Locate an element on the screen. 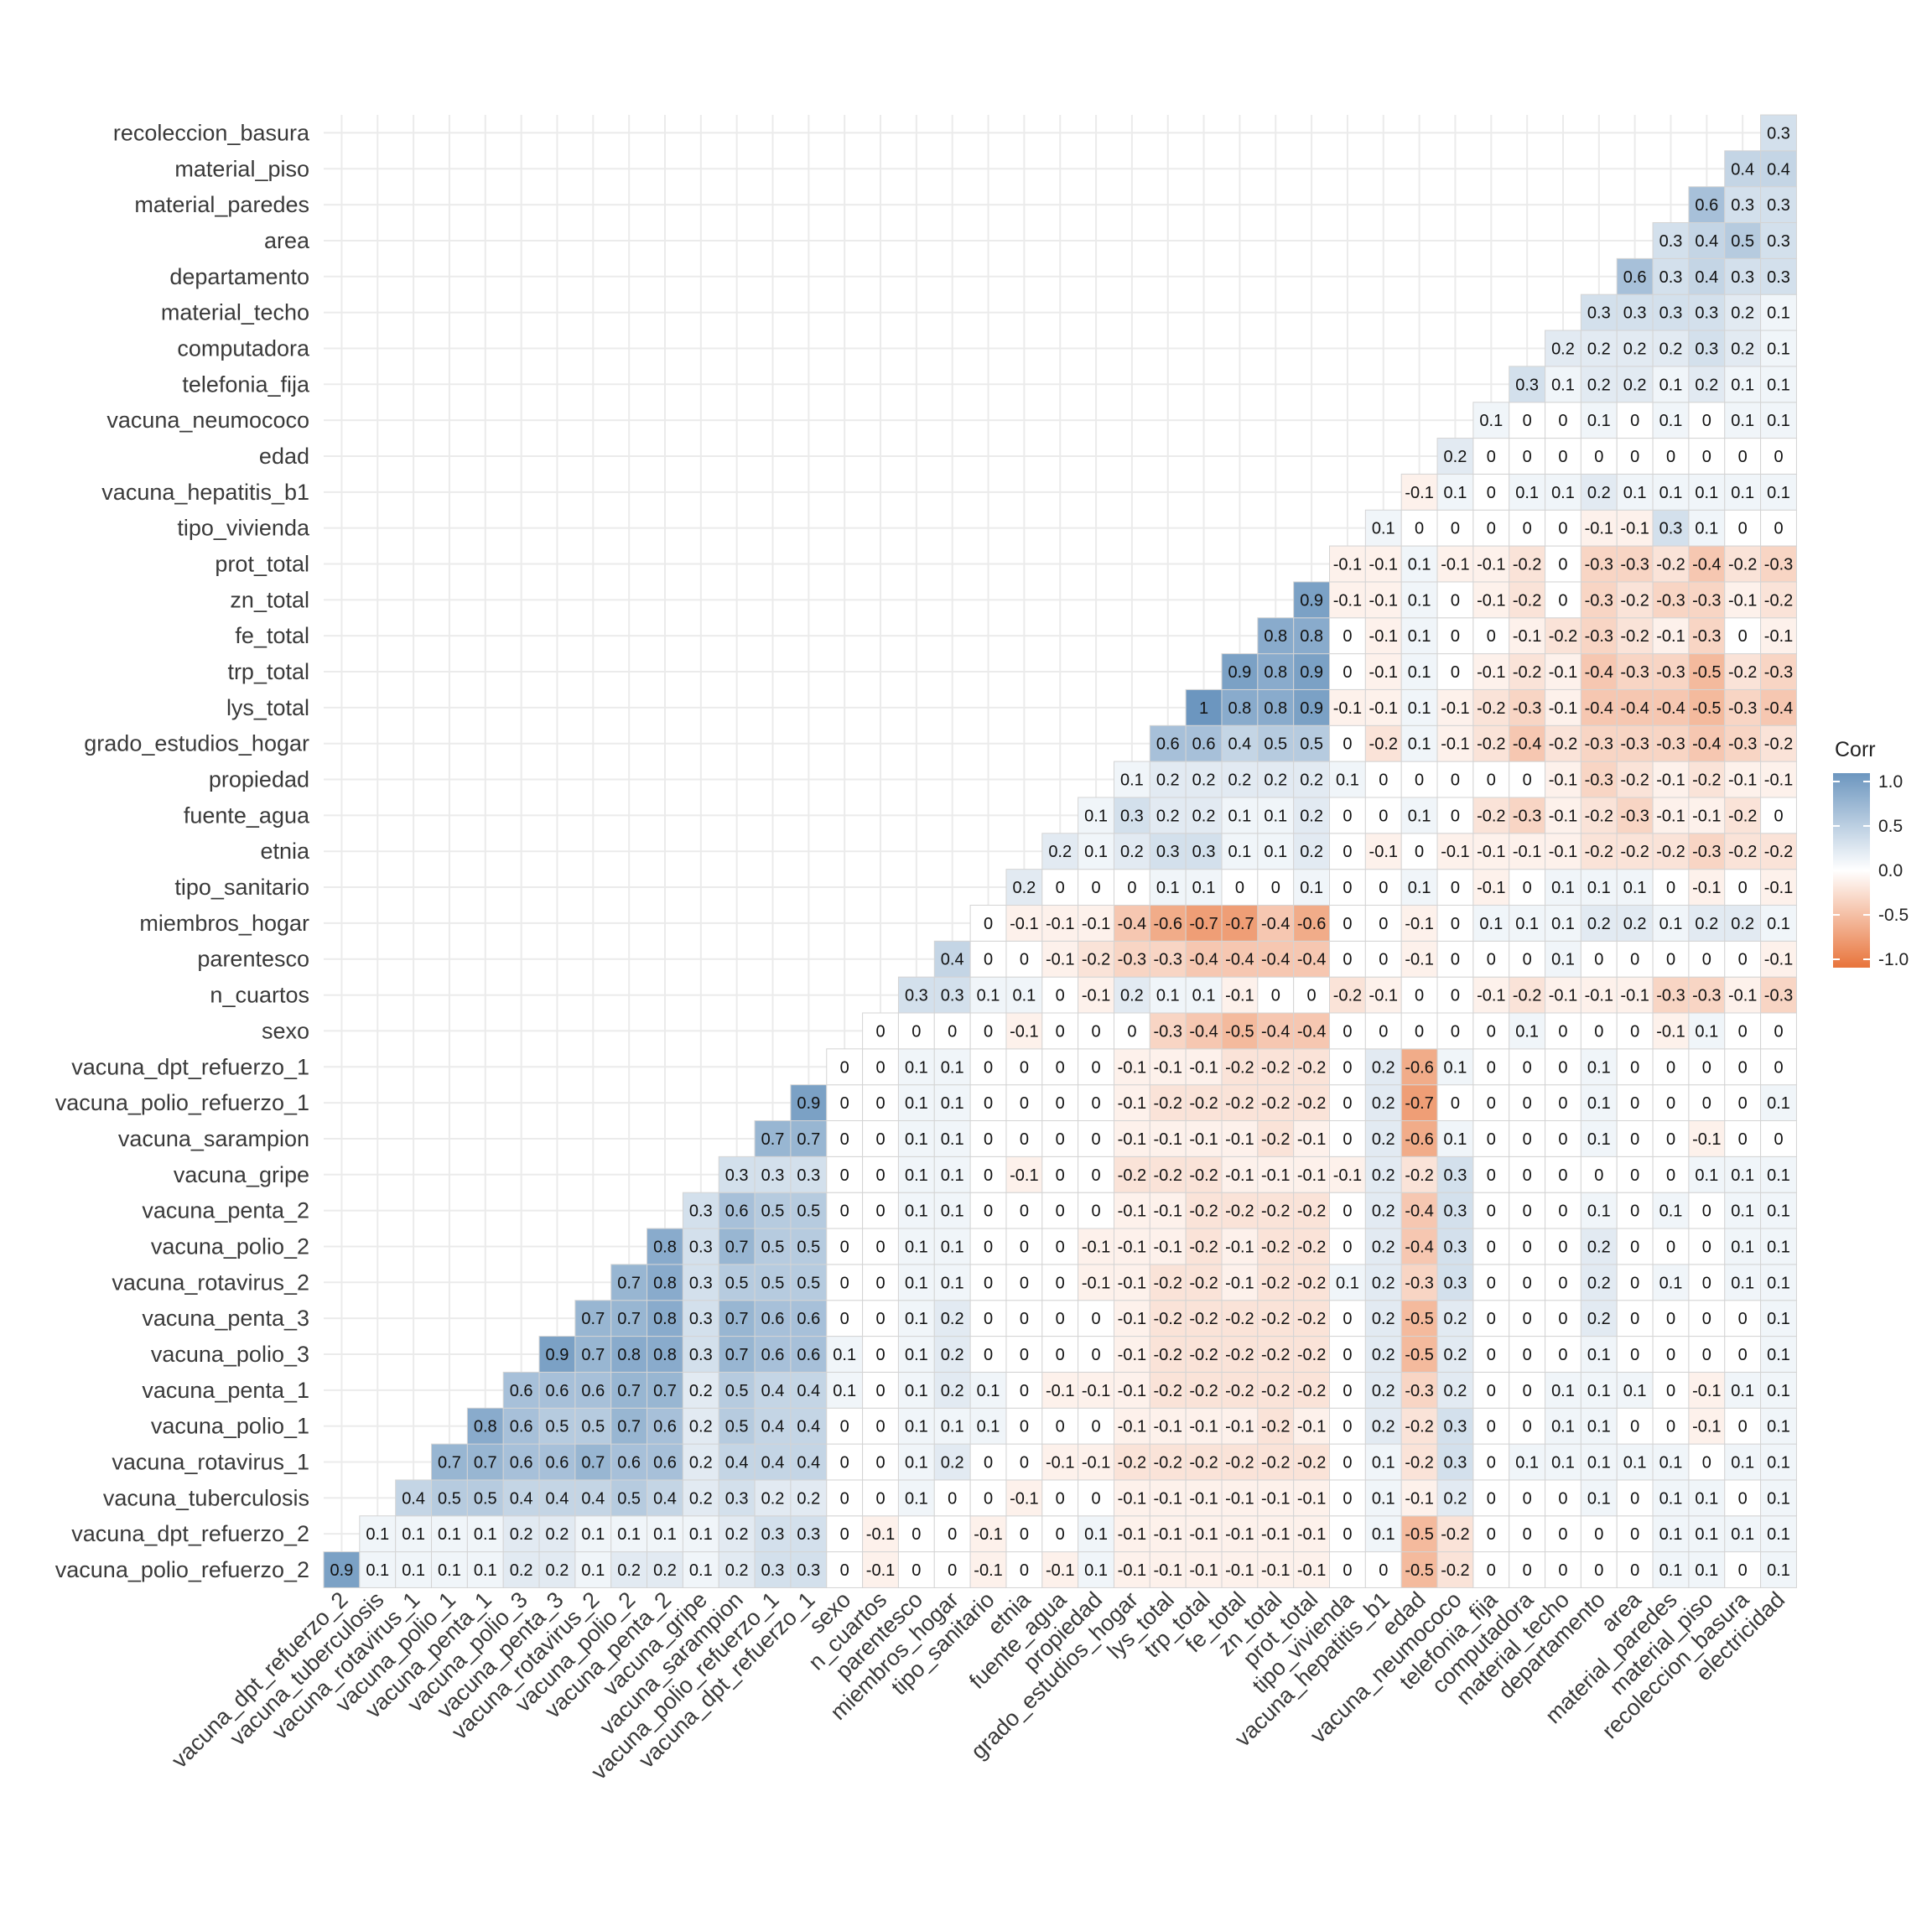  cell-value-label: -0.3 is located at coordinates (1634, 744).